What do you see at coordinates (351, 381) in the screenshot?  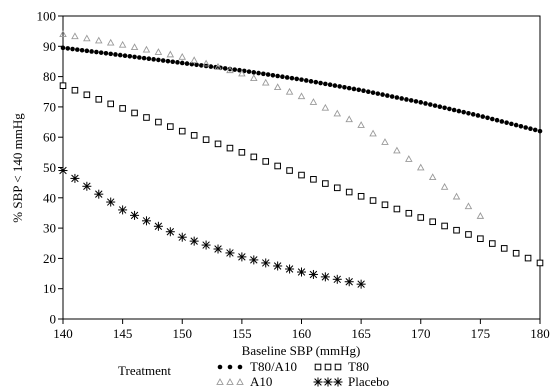 I see `legend-entry: Placebo` at bounding box center [351, 381].